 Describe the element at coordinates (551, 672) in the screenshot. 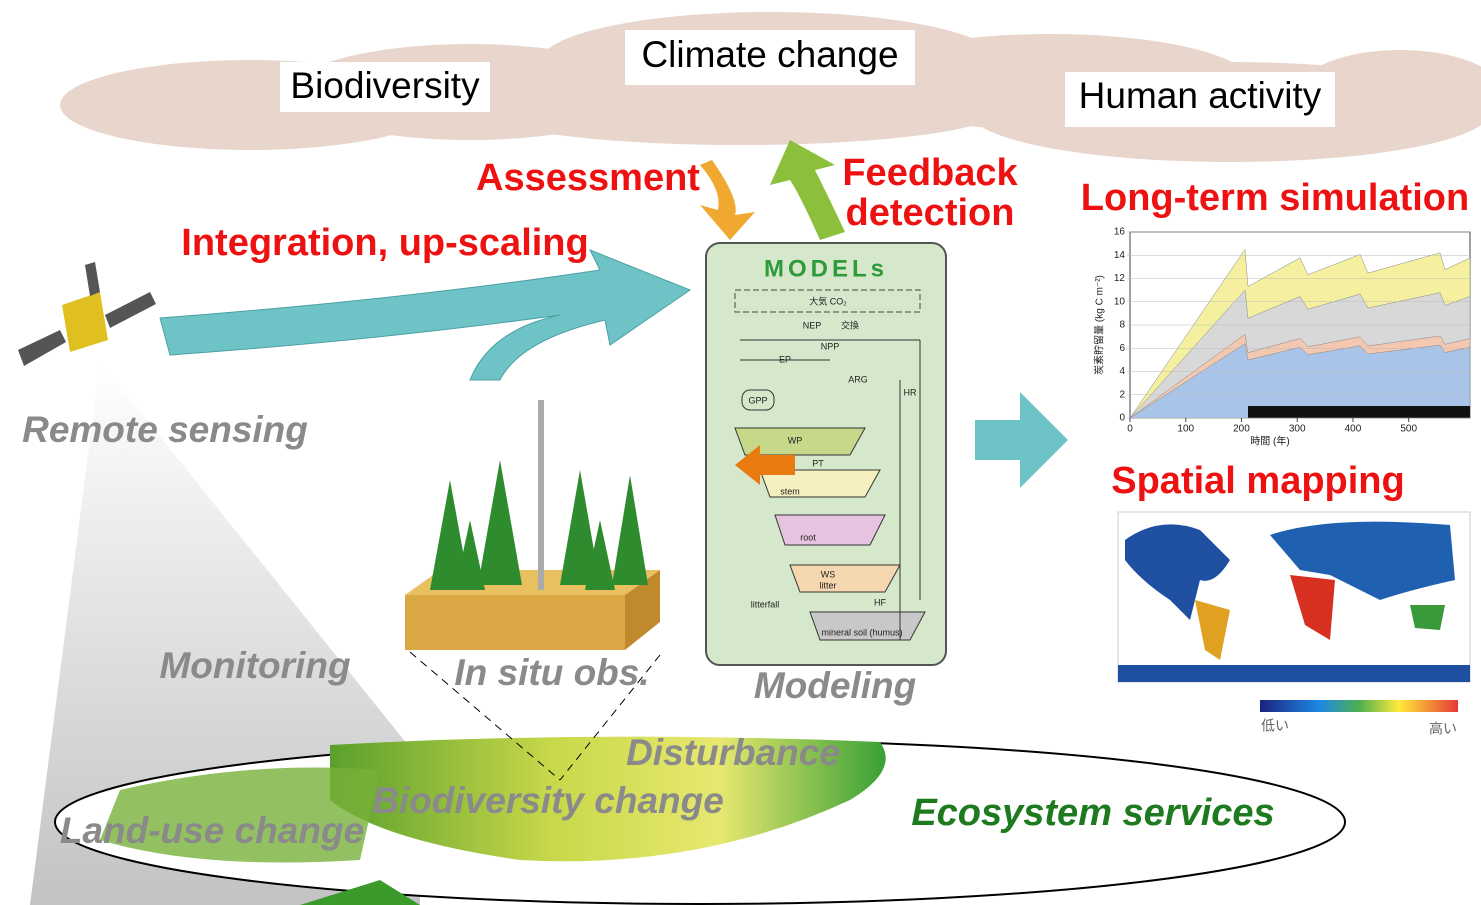

I see `activity-label: In situ obs.` at that location.